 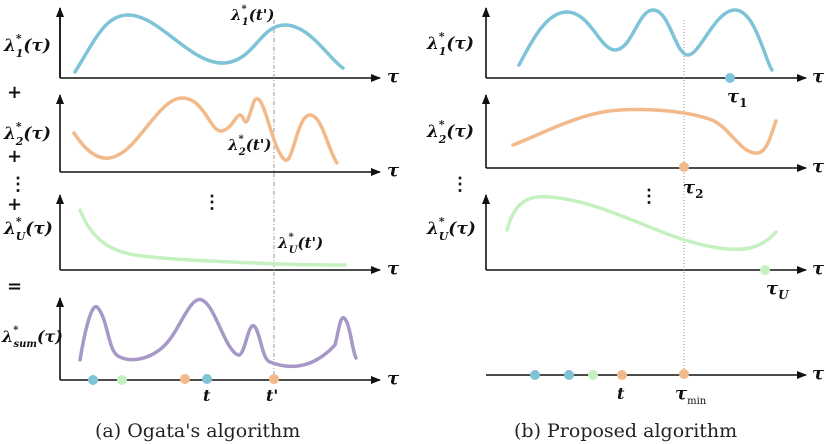 What do you see at coordinates (393, 170) in the screenshot?
I see `axis-label-tau-a2: τ` at bounding box center [393, 170].